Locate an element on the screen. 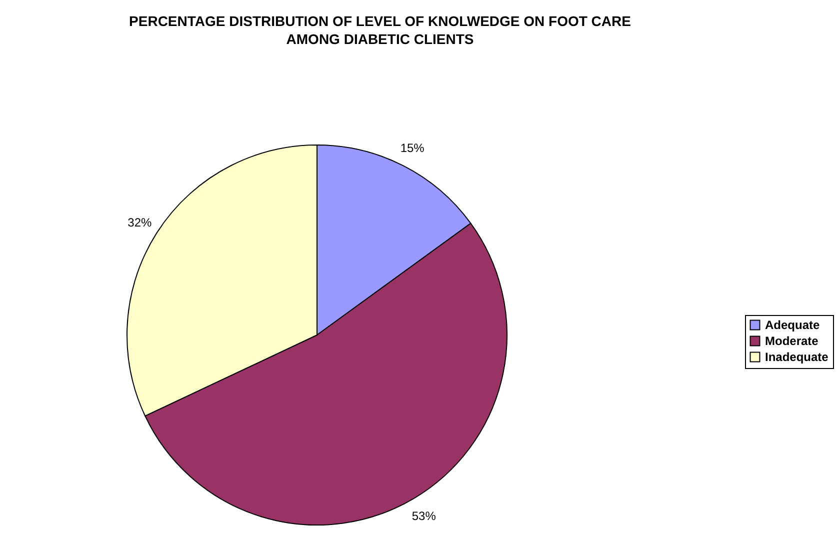 This screenshot has height=537, width=837. legend-label: Moderate is located at coordinates (792, 341).